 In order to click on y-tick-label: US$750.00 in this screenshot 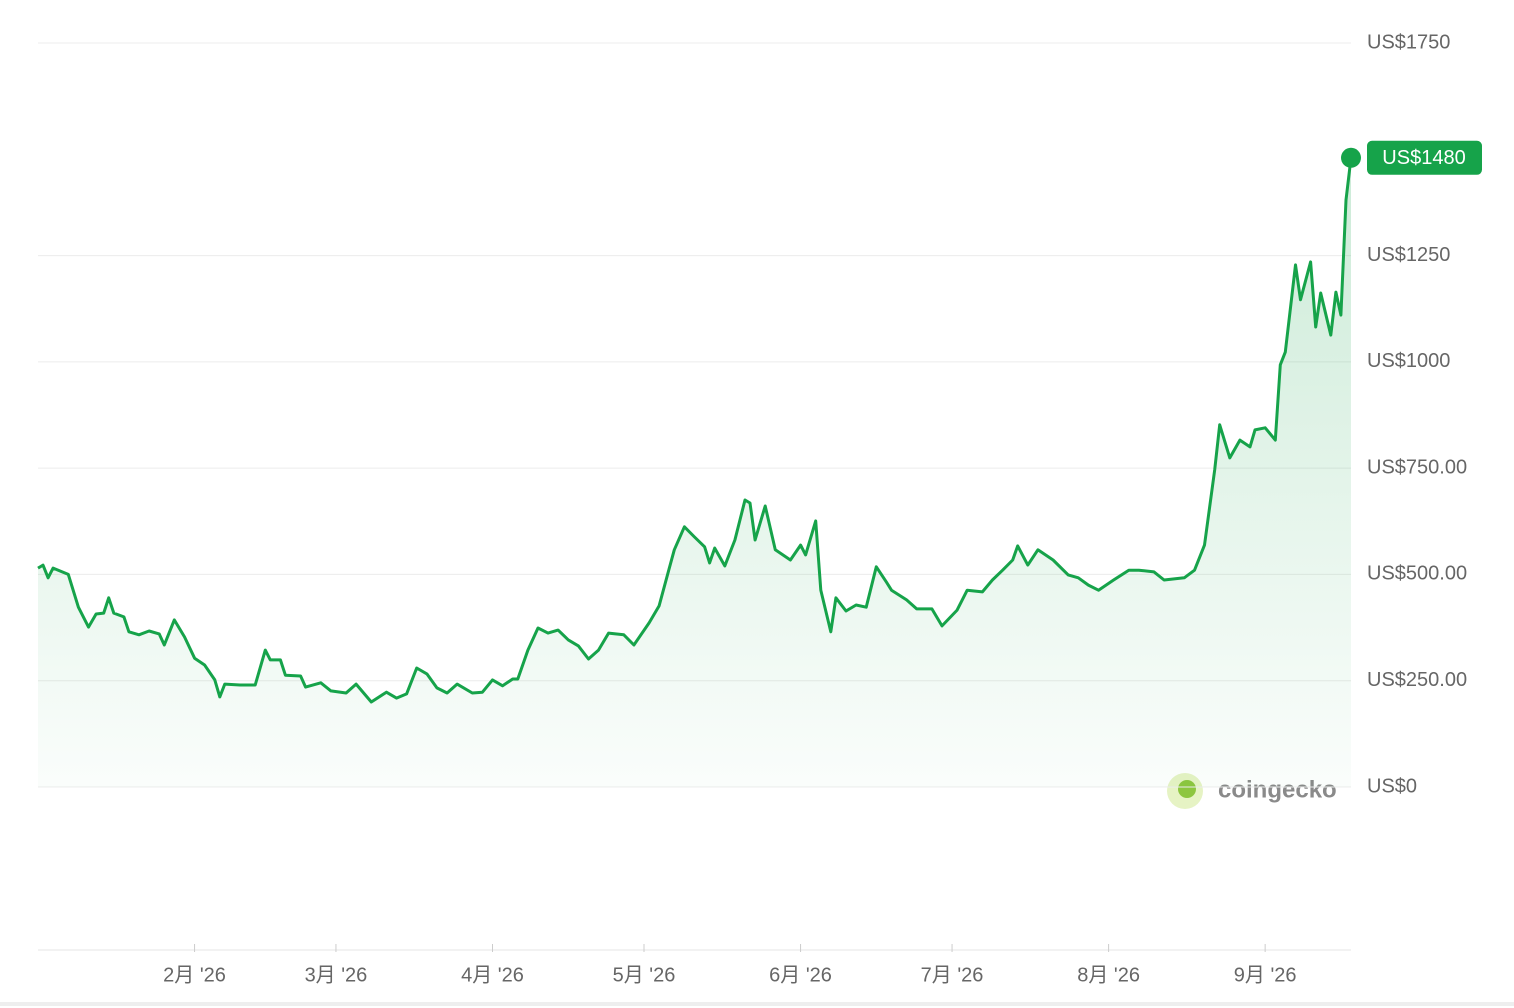, I will do `click(1417, 467)`.